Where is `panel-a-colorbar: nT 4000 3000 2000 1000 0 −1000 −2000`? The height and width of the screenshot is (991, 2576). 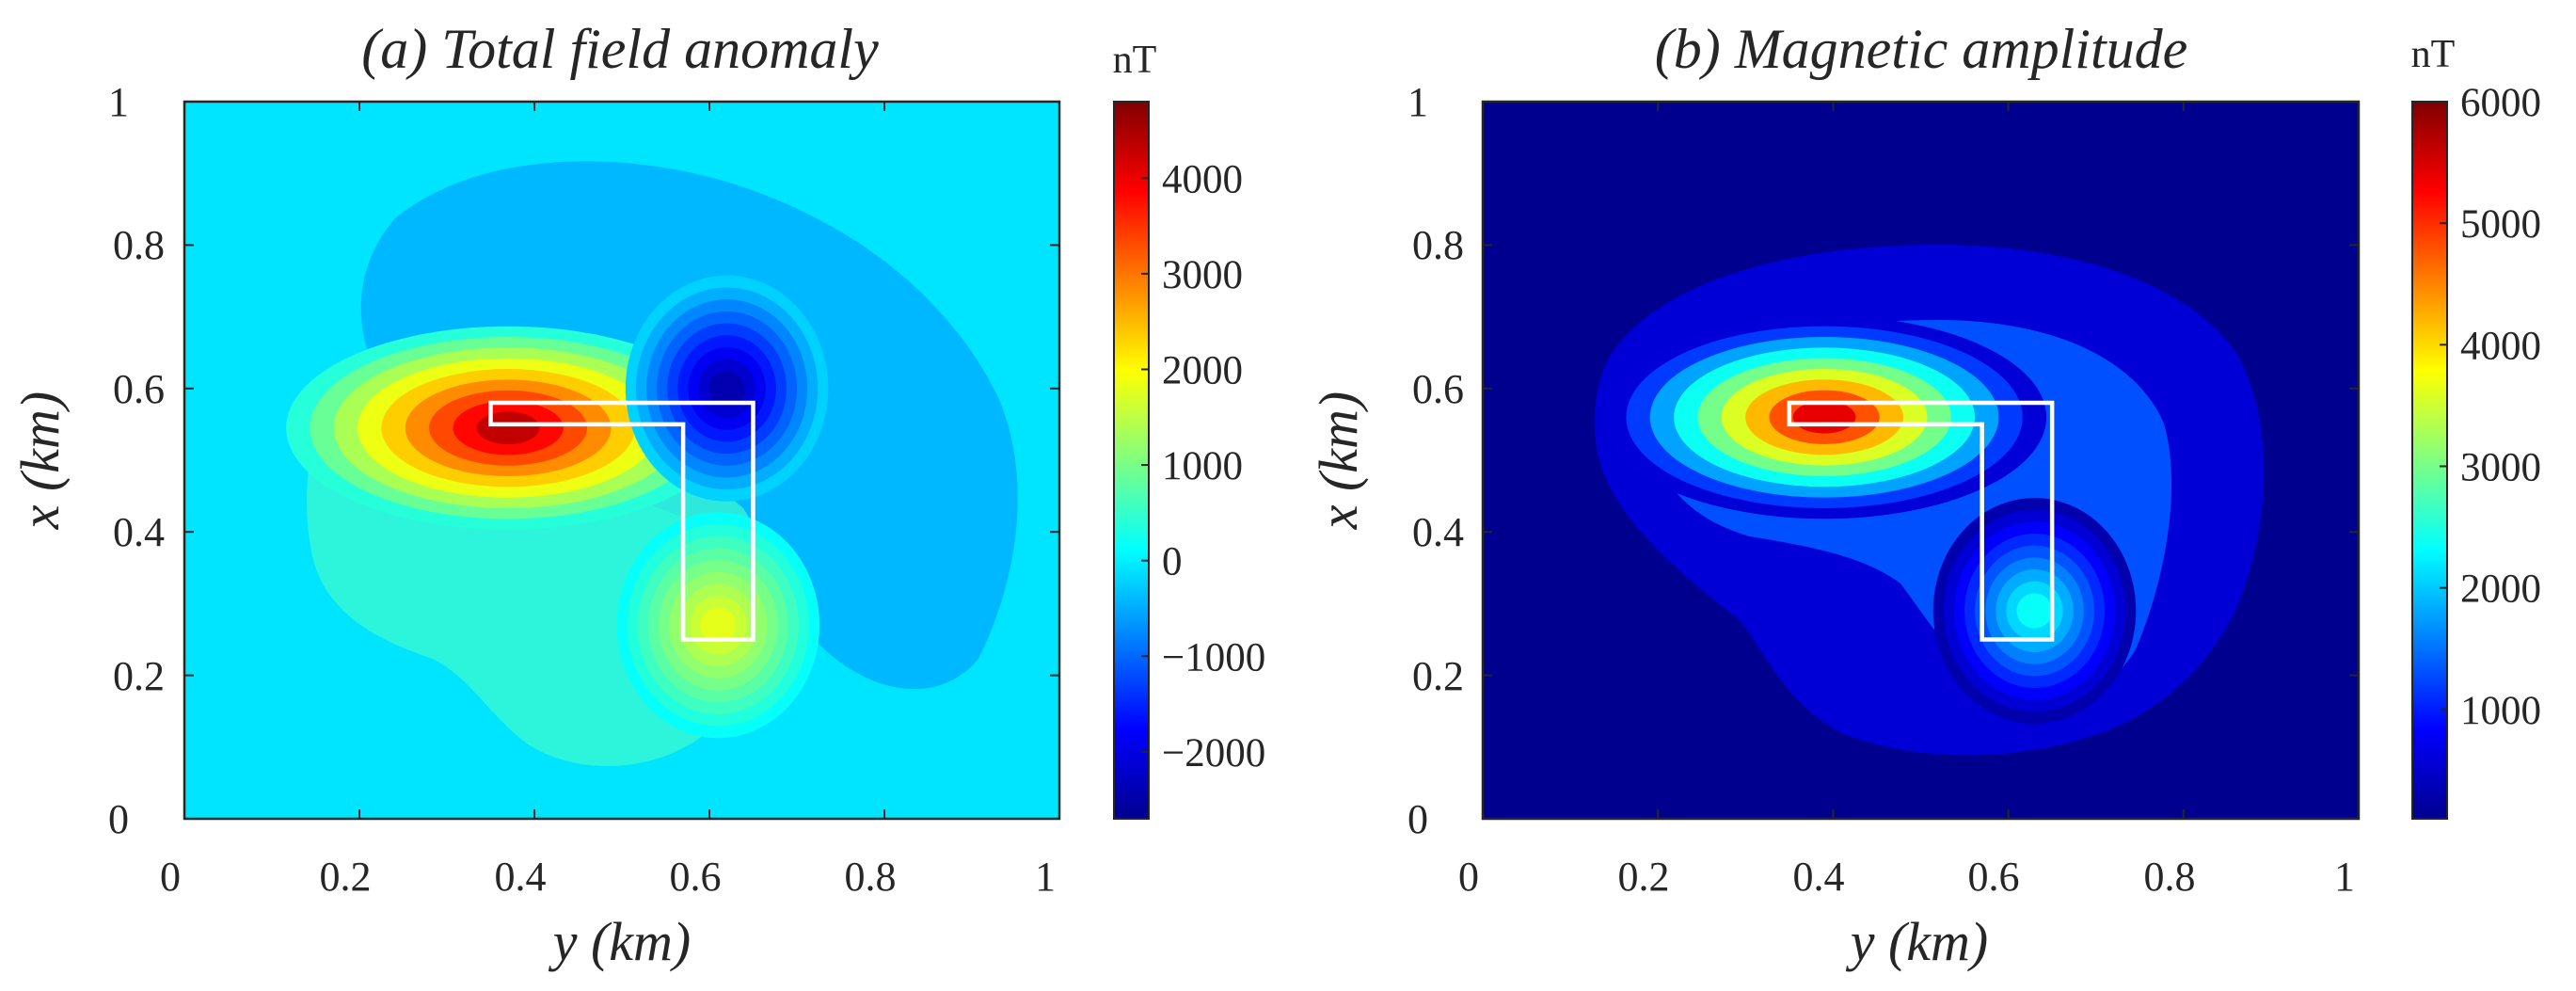
panel-a-colorbar: nT 4000 3000 2000 1000 0 −1000 −2000 is located at coordinates (1189, 429).